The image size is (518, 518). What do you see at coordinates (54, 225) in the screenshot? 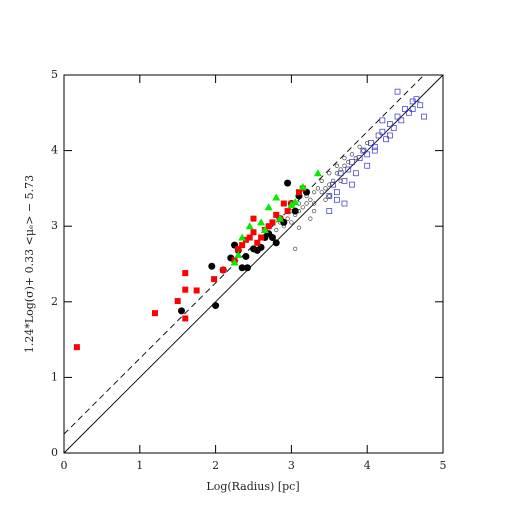
I see `y-tick-label: 3` at bounding box center [54, 225].